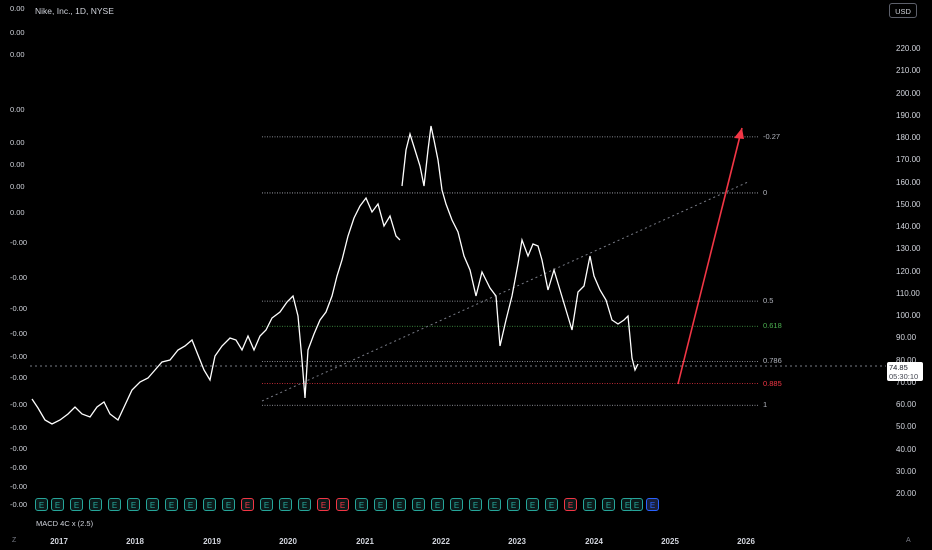  I want to click on right-axis-label: 200.00, so click(908, 93).